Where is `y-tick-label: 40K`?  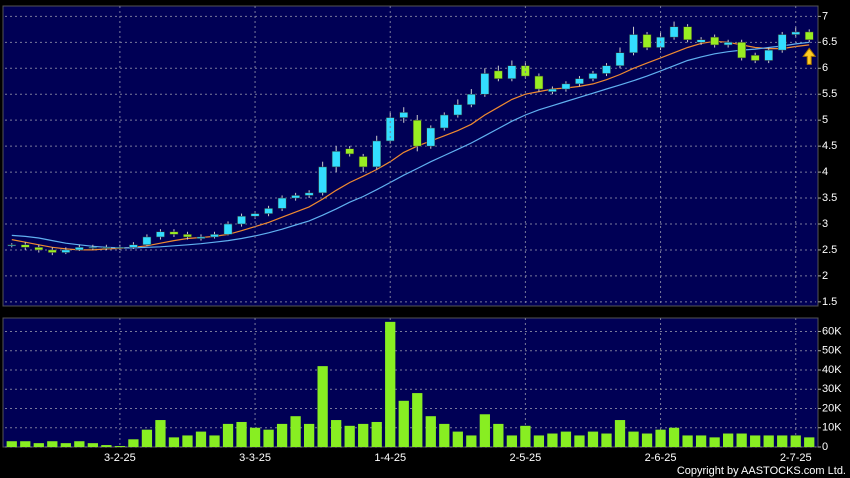
y-tick-label: 40K is located at coordinates (832, 370).